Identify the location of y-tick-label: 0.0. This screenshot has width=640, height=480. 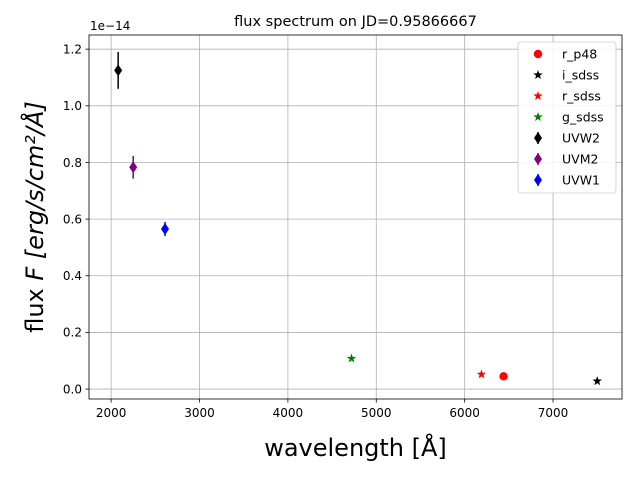
(72, 389).